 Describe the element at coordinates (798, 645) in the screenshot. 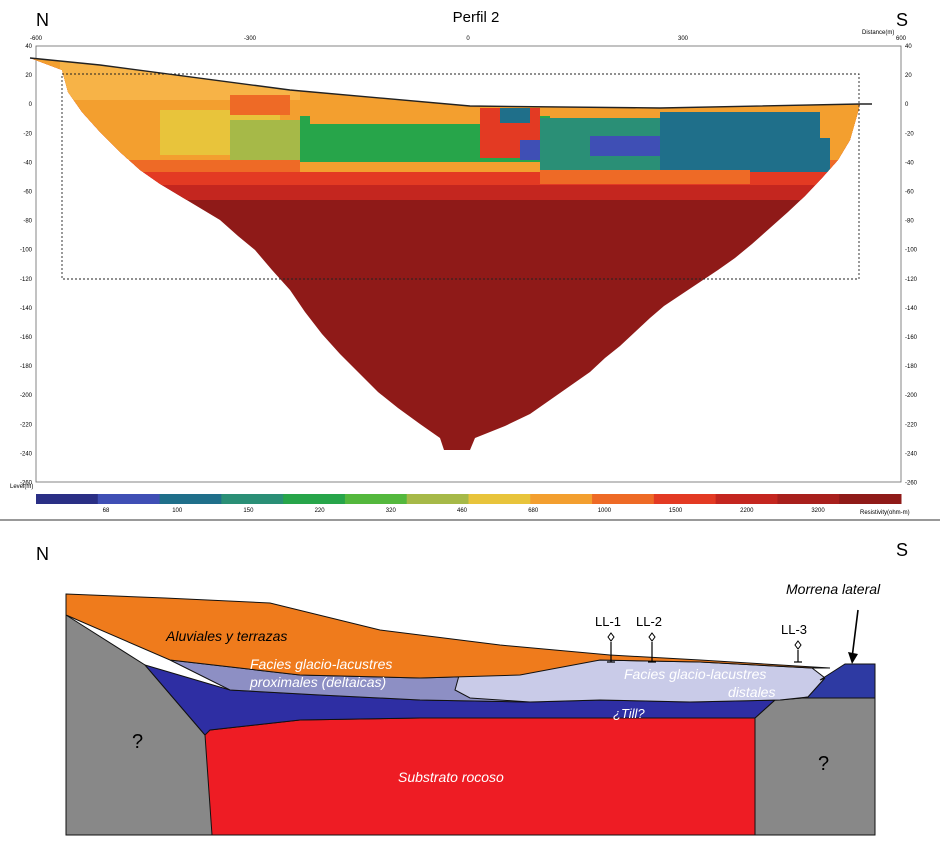

I see `borehole-ll3-symbol` at that location.